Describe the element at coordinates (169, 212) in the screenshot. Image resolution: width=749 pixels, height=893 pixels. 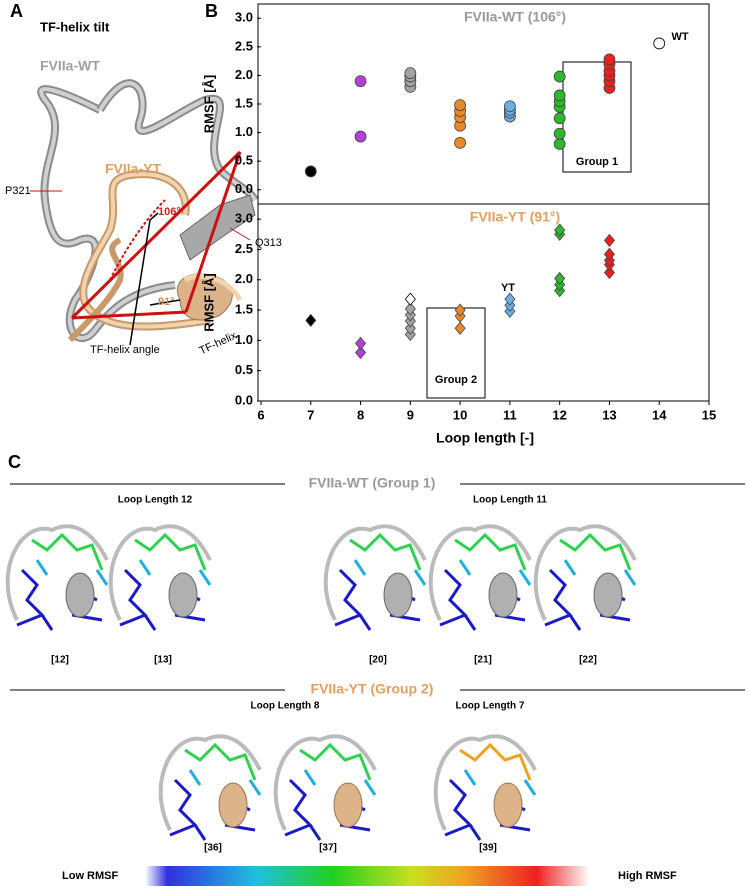
I see `structure-label: 106°` at that location.